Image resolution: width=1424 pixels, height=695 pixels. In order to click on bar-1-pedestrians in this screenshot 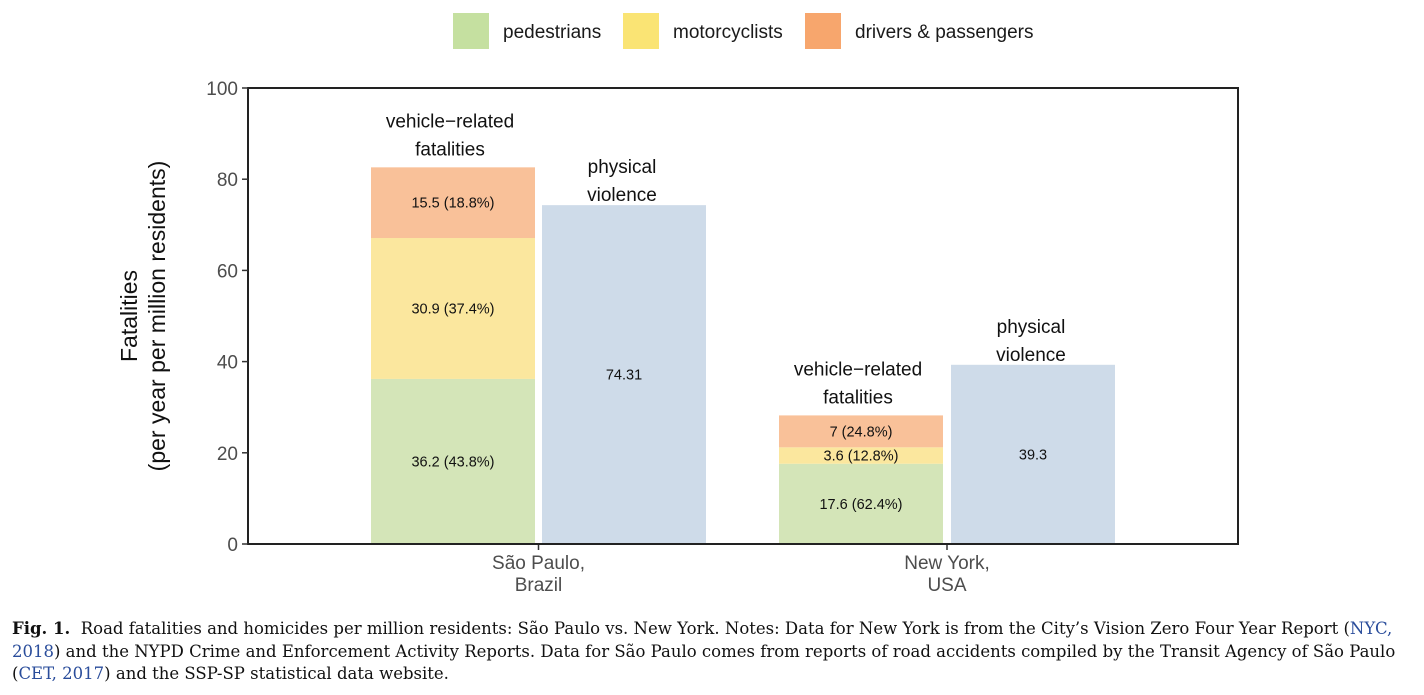, I will do `click(861, 503)`.